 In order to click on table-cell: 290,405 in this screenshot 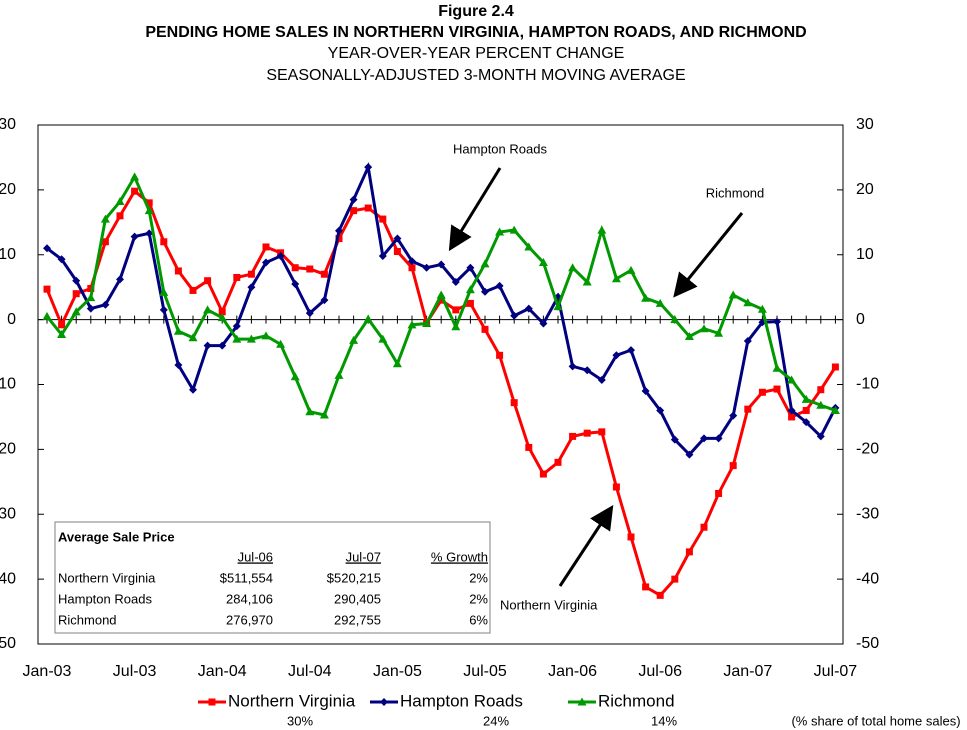, I will do `click(357, 598)`.